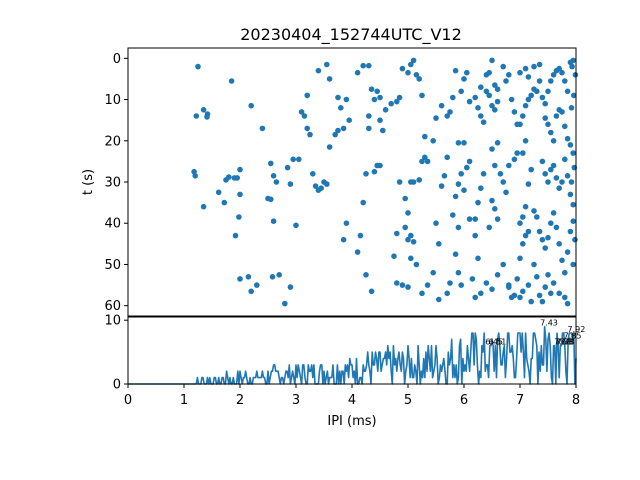  Describe the element at coordinates (498, 342) in the screenshot. I see `peak-label: 6.51` at that location.